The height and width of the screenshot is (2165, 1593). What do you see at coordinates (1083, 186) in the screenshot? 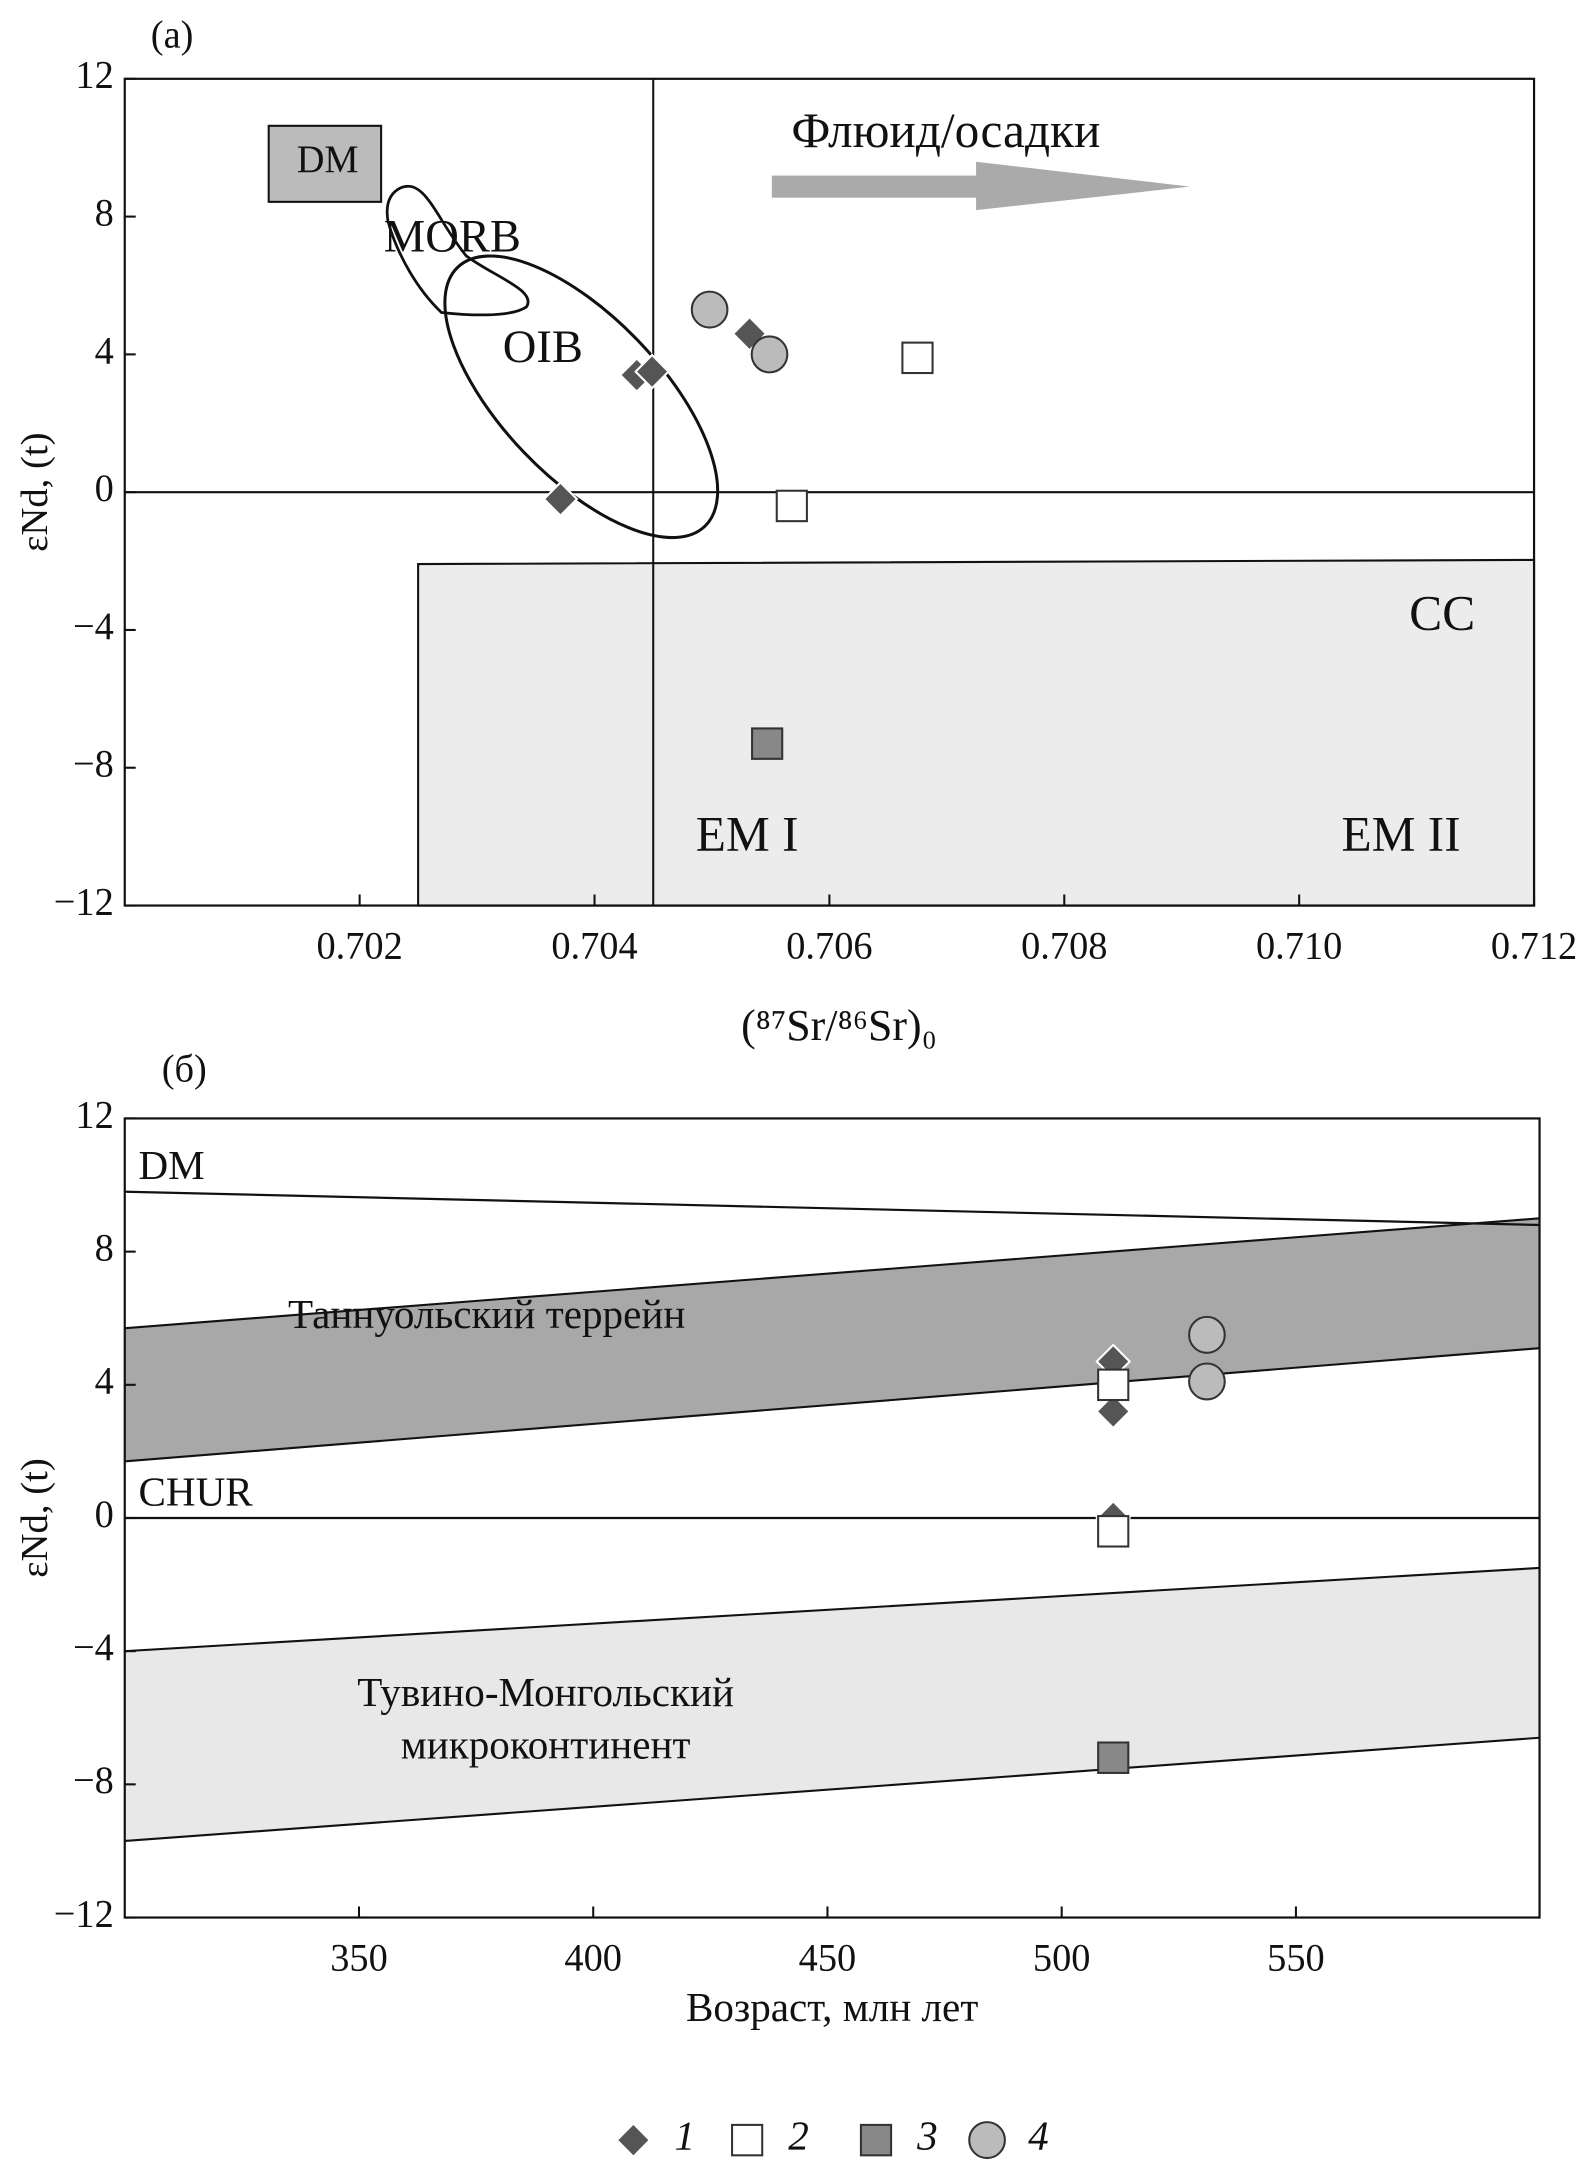
I see `arrow-head` at bounding box center [1083, 186].